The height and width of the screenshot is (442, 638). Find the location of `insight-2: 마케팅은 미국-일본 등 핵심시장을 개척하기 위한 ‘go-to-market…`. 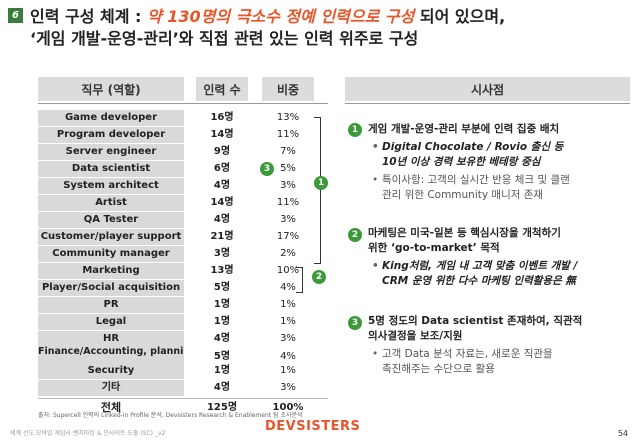

insight-2: 마케팅은 미국-일본 등 핵심시장을 개척하기 위한 ‘go-to-market… is located at coordinates (499, 257).